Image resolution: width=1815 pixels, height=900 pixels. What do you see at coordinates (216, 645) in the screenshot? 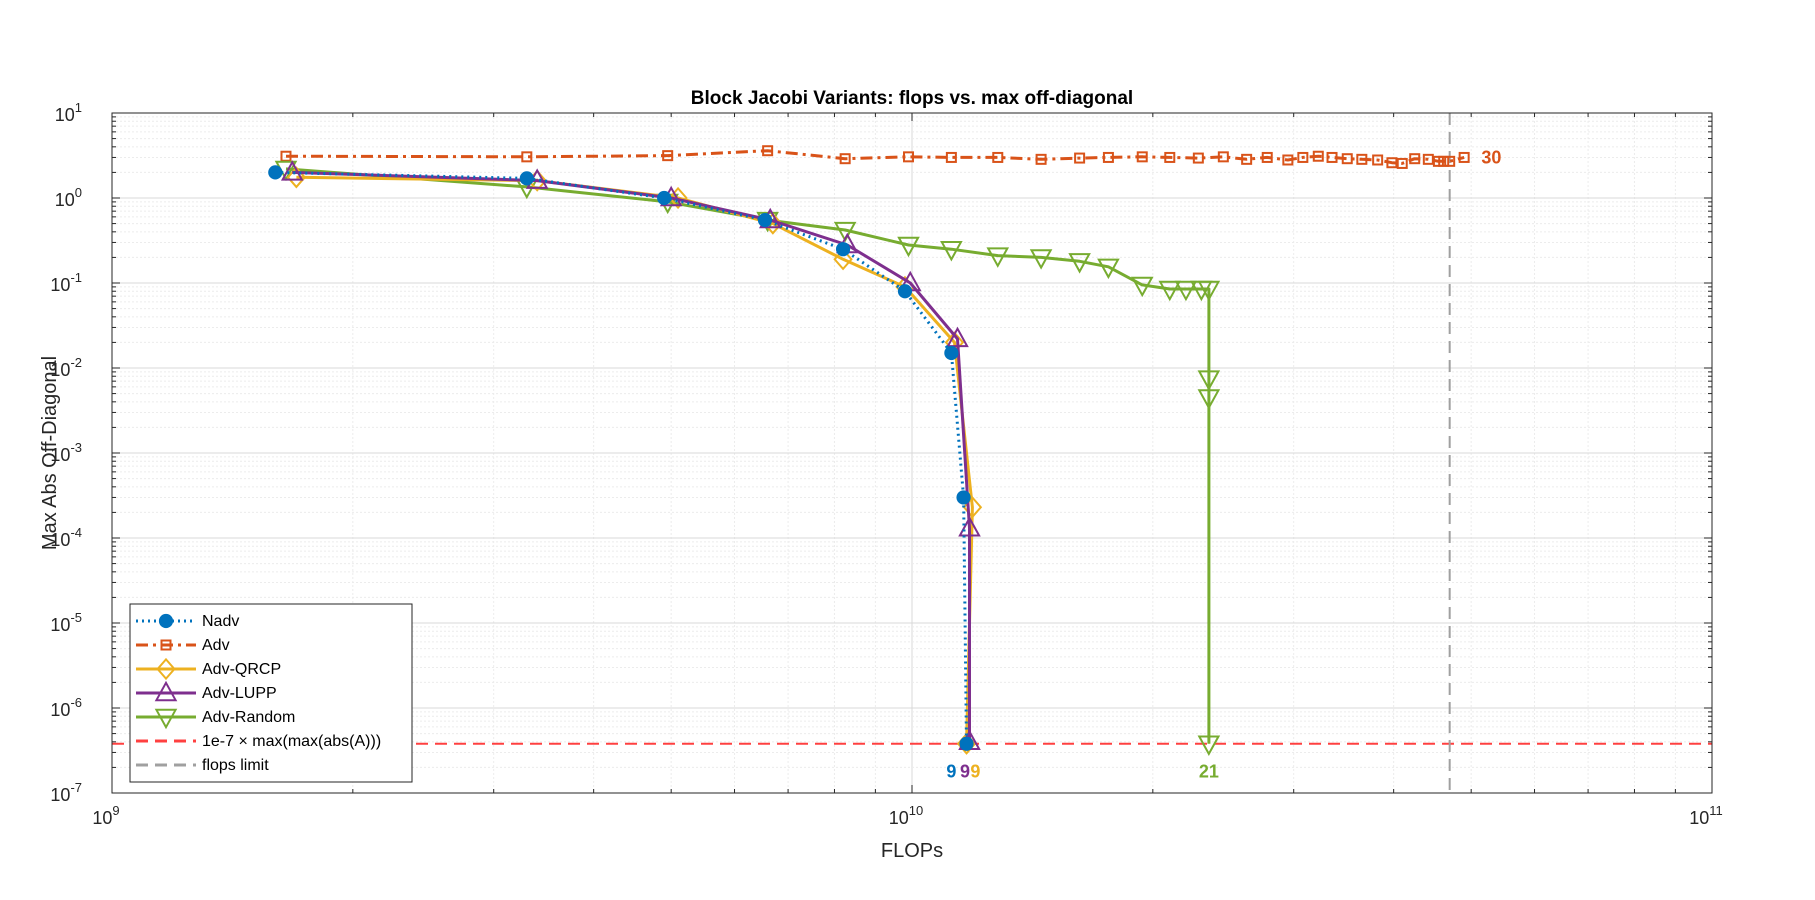
I see `legend-label: Adv` at bounding box center [216, 645].